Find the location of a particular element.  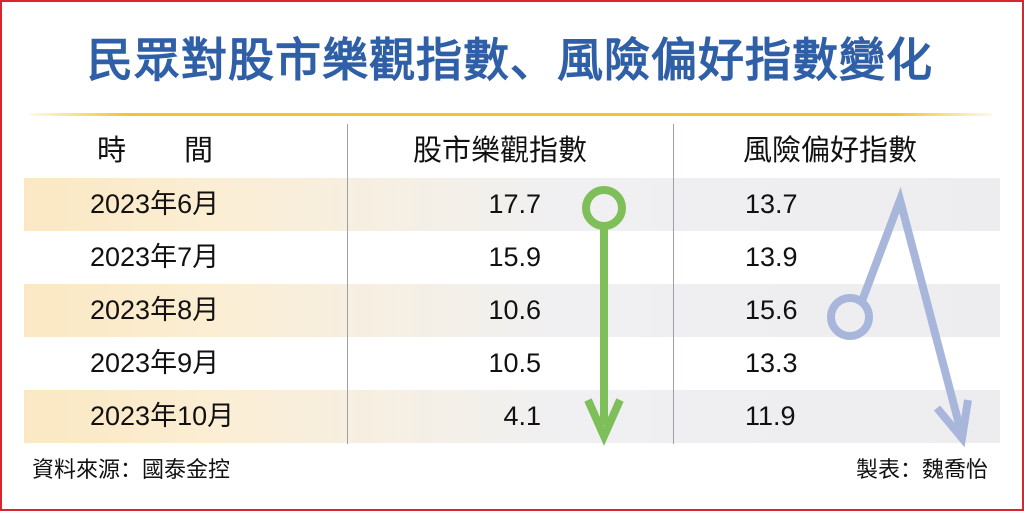

risk-arrow-start-circle is located at coordinates (850, 317).